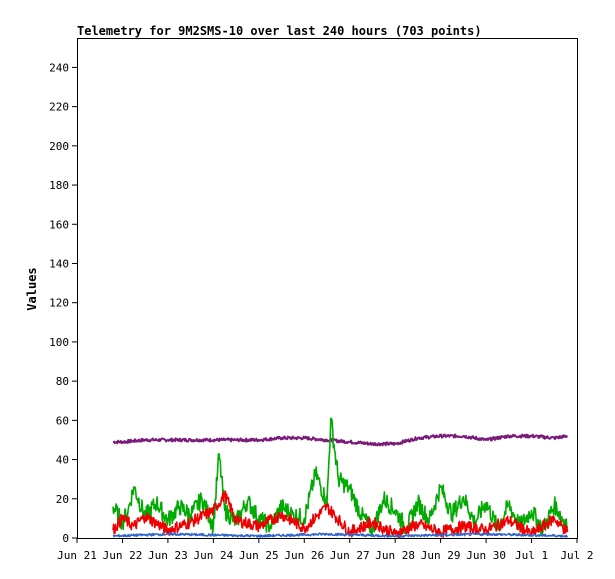 The width and height of the screenshot is (615, 579). Describe the element at coordinates (123, 555) in the screenshot. I see `x-tick-label: Jun 22` at that location.